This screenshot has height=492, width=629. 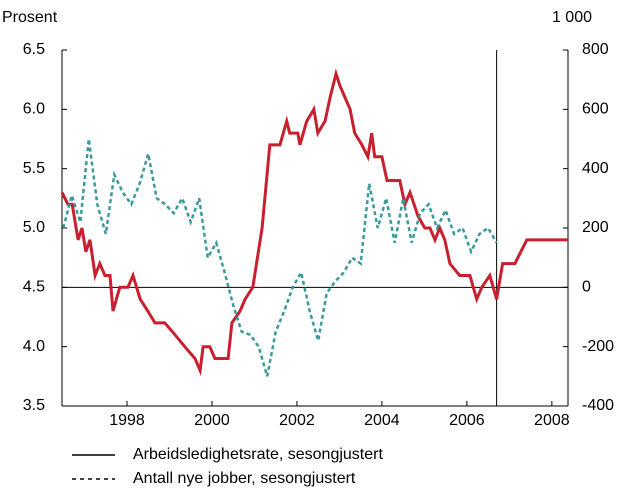 I want to click on x-tick-label: 2008, so click(x=552, y=420).